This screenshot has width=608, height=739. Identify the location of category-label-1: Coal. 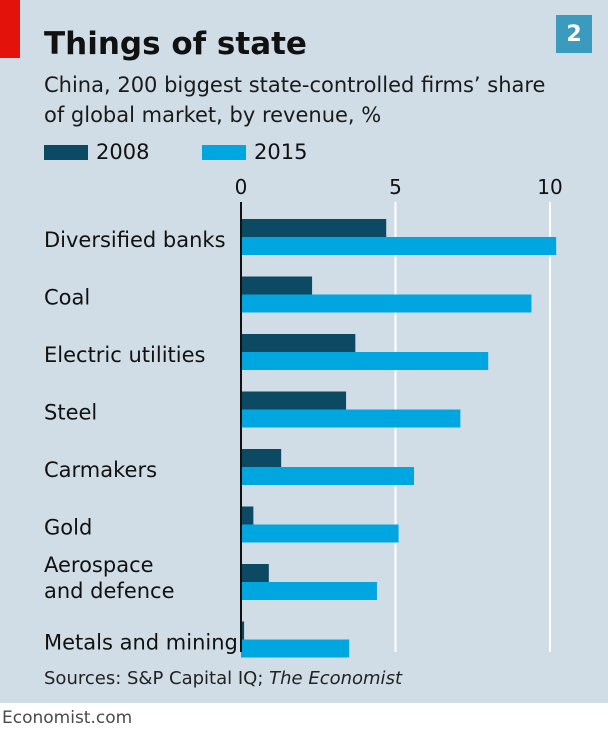
(67, 298).